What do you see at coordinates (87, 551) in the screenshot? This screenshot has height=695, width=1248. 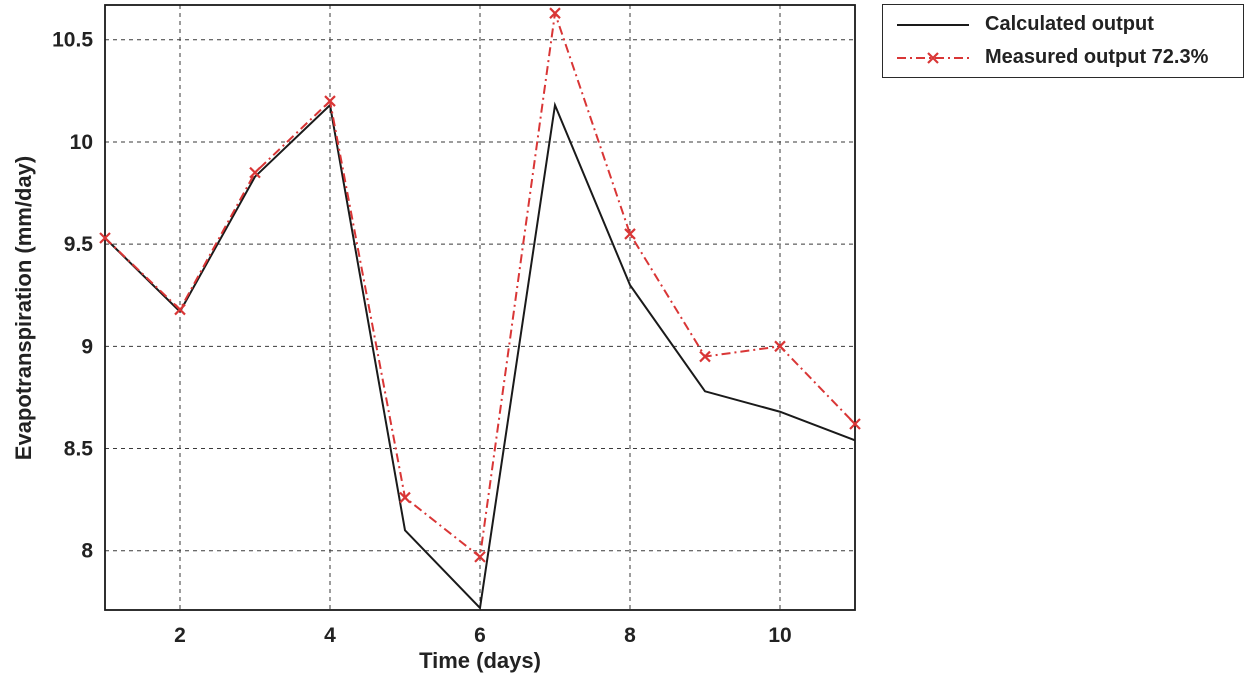 I see `y-tick-label: 8` at bounding box center [87, 551].